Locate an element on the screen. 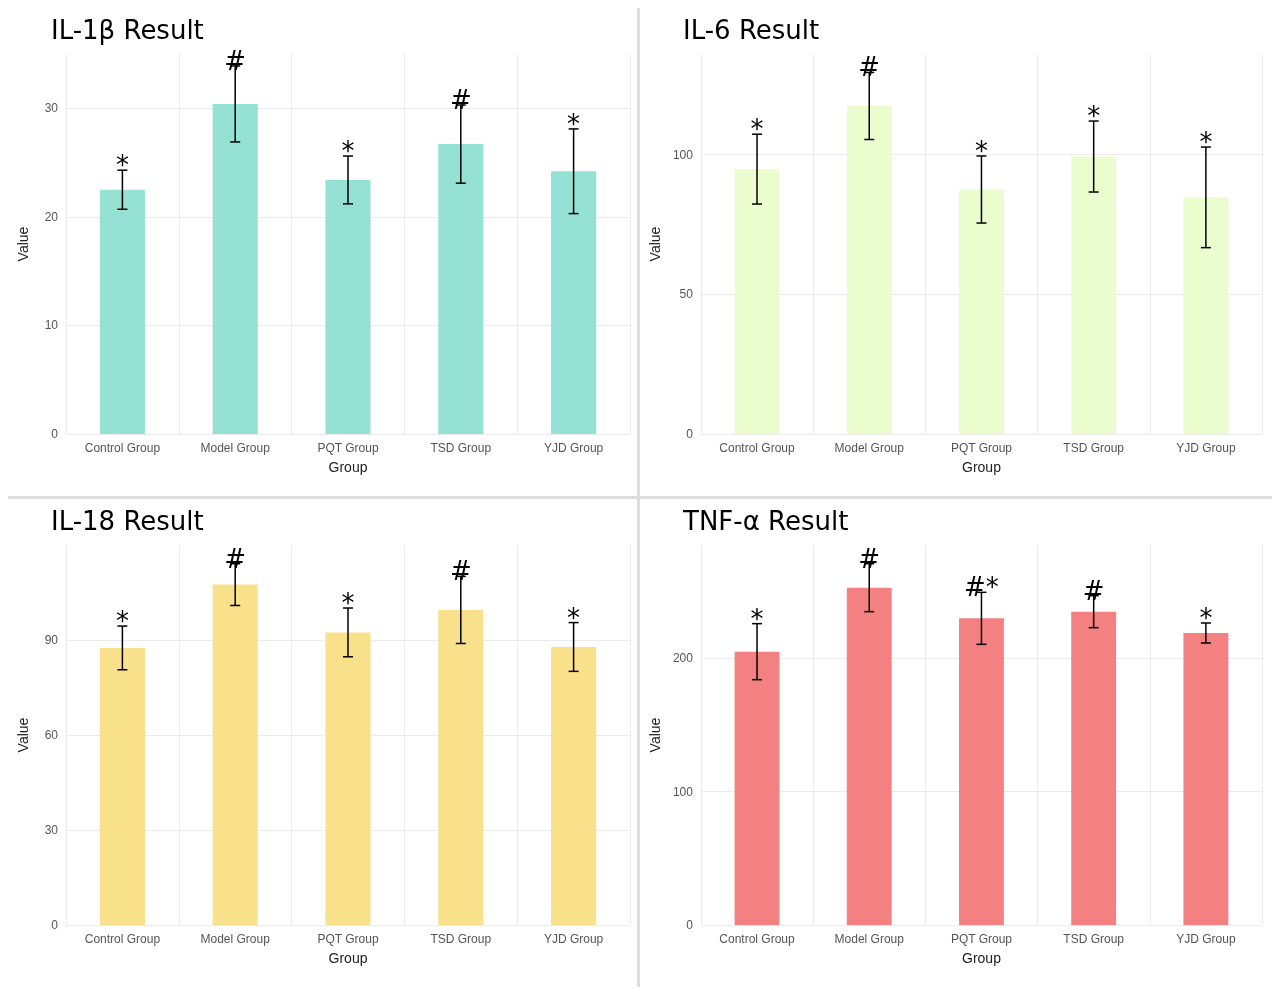 The image size is (1280, 996). y-tick-label: 20 is located at coordinates (51, 216).